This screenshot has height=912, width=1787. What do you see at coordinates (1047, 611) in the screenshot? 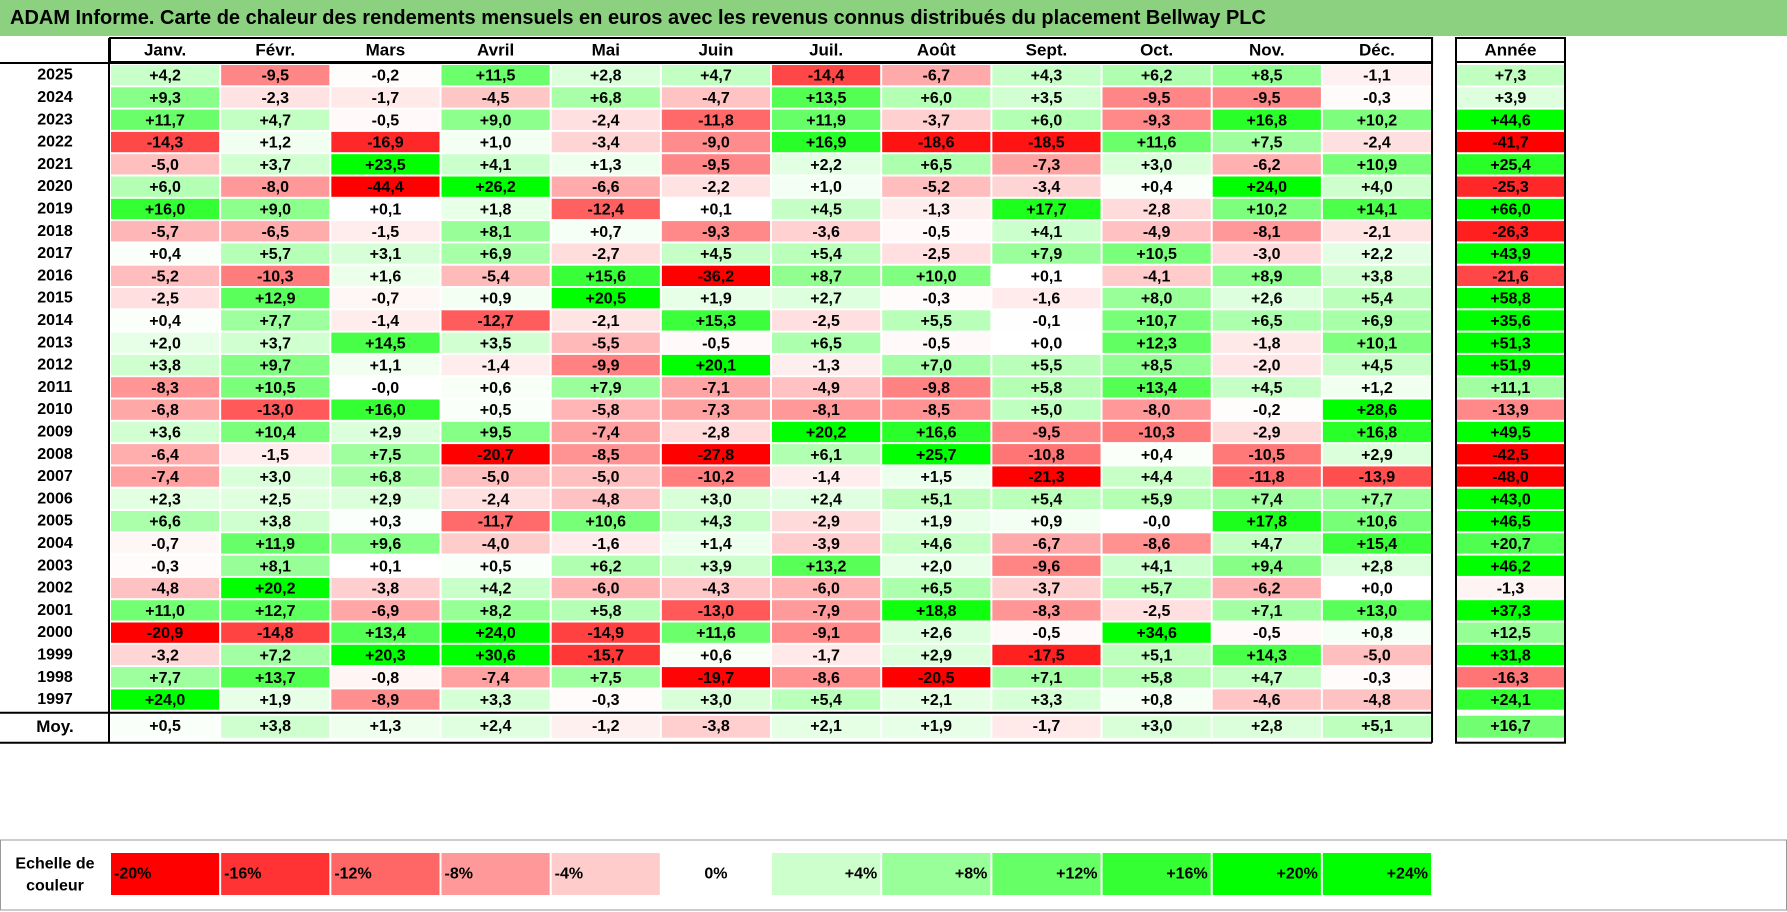
I see `cell-value: -8,3` at bounding box center [1047, 611].